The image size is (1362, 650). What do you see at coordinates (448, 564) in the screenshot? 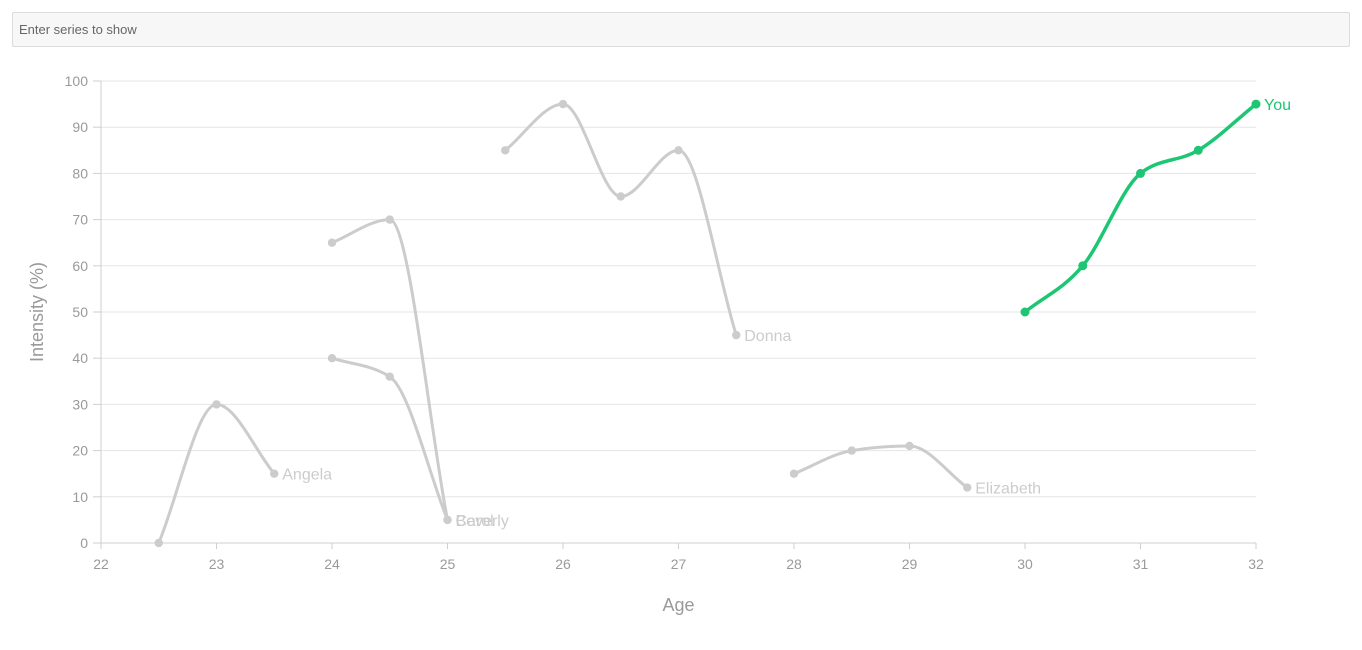
I see `x-tick-label: 25` at bounding box center [448, 564].